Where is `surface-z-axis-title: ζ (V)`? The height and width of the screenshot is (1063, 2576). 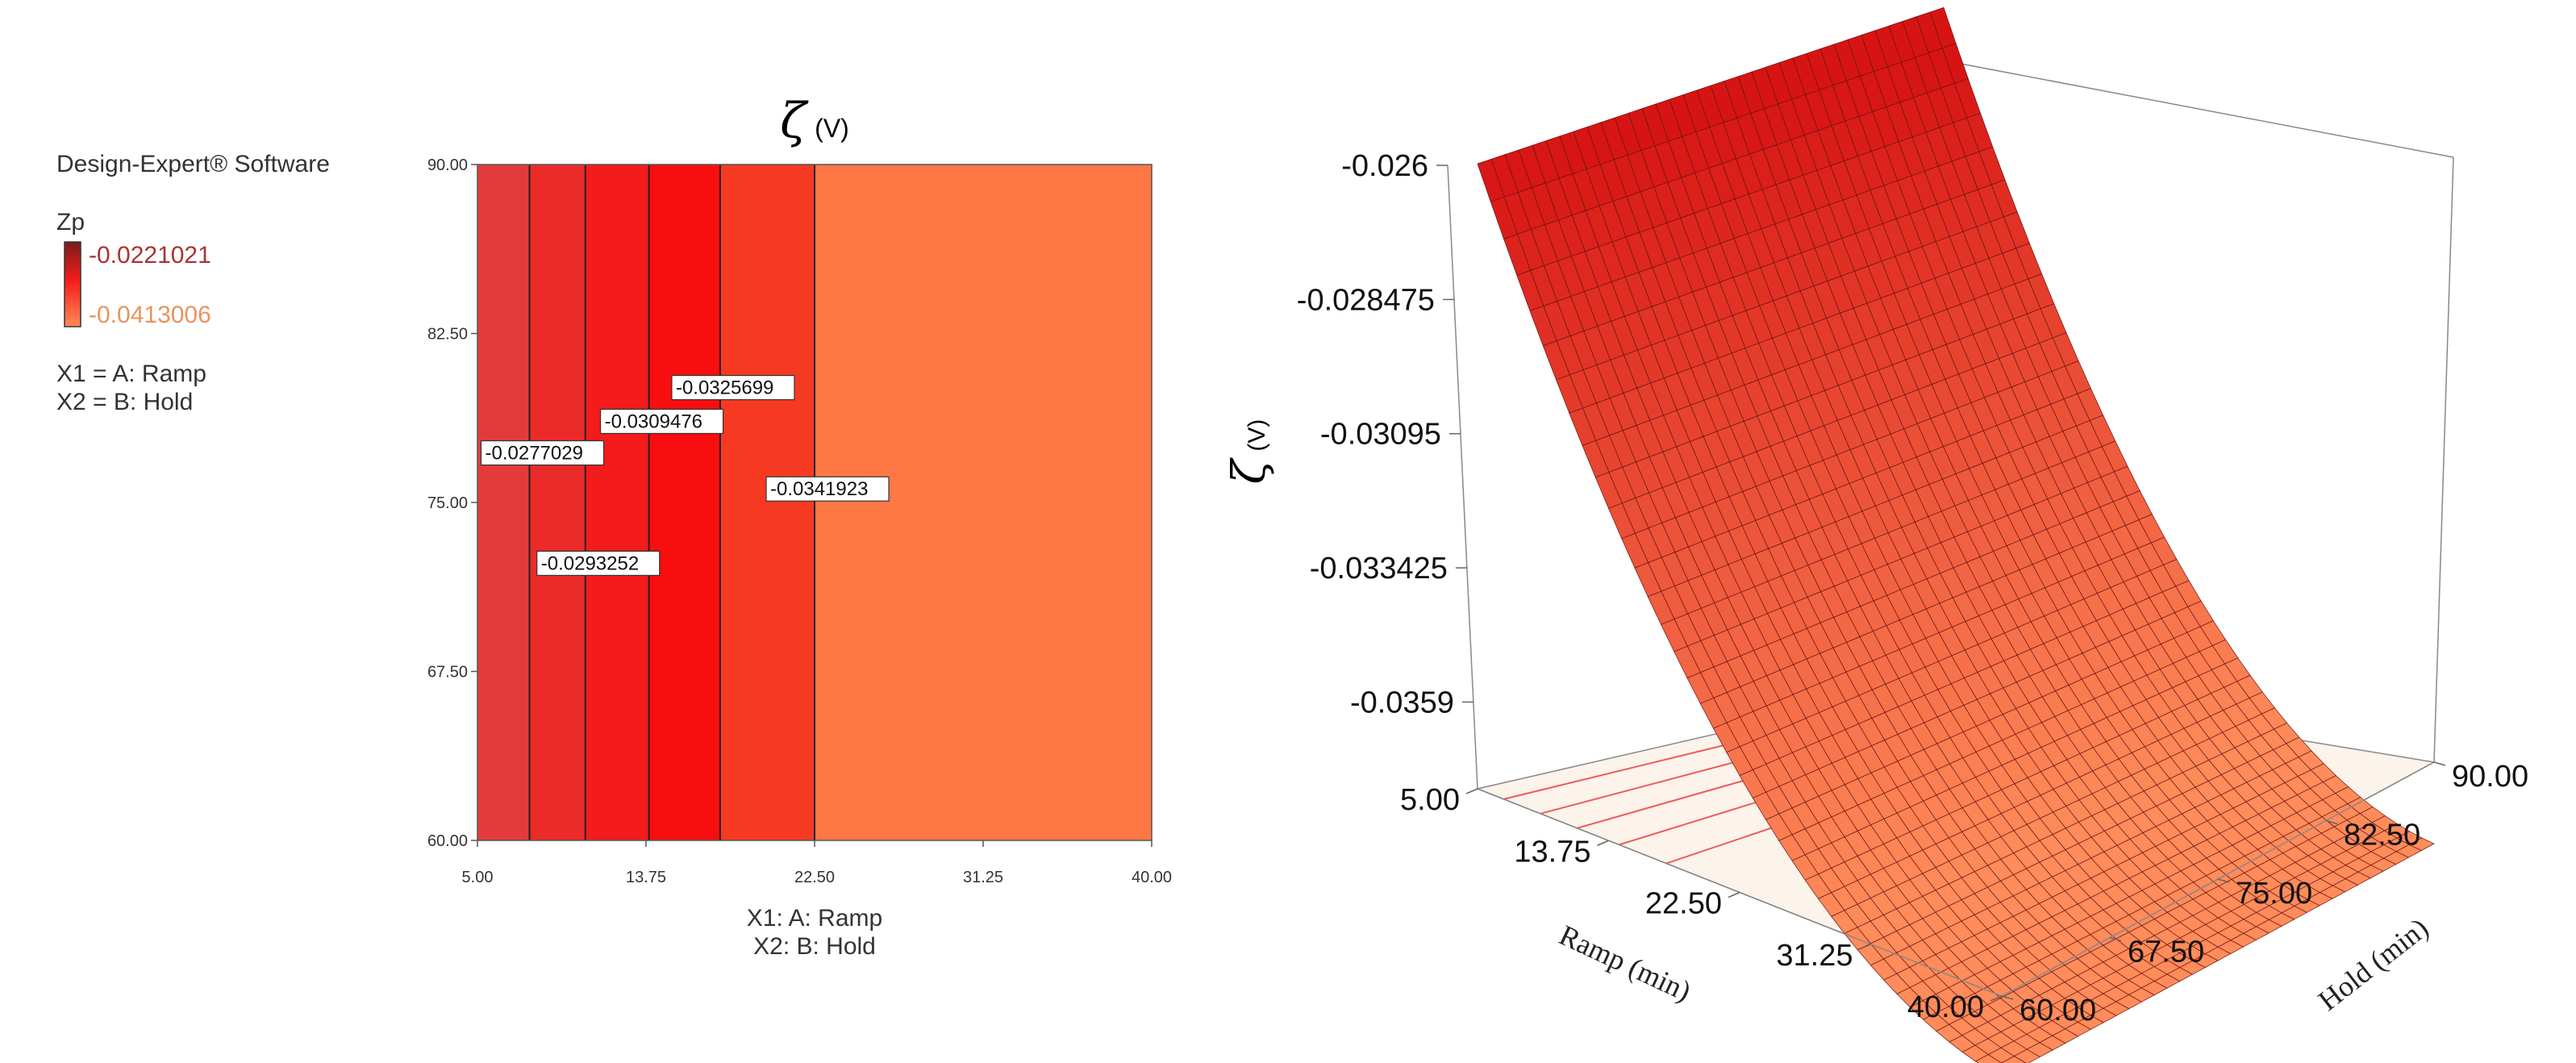 surface-z-axis-title: ζ (V) is located at coordinates (1249, 452).